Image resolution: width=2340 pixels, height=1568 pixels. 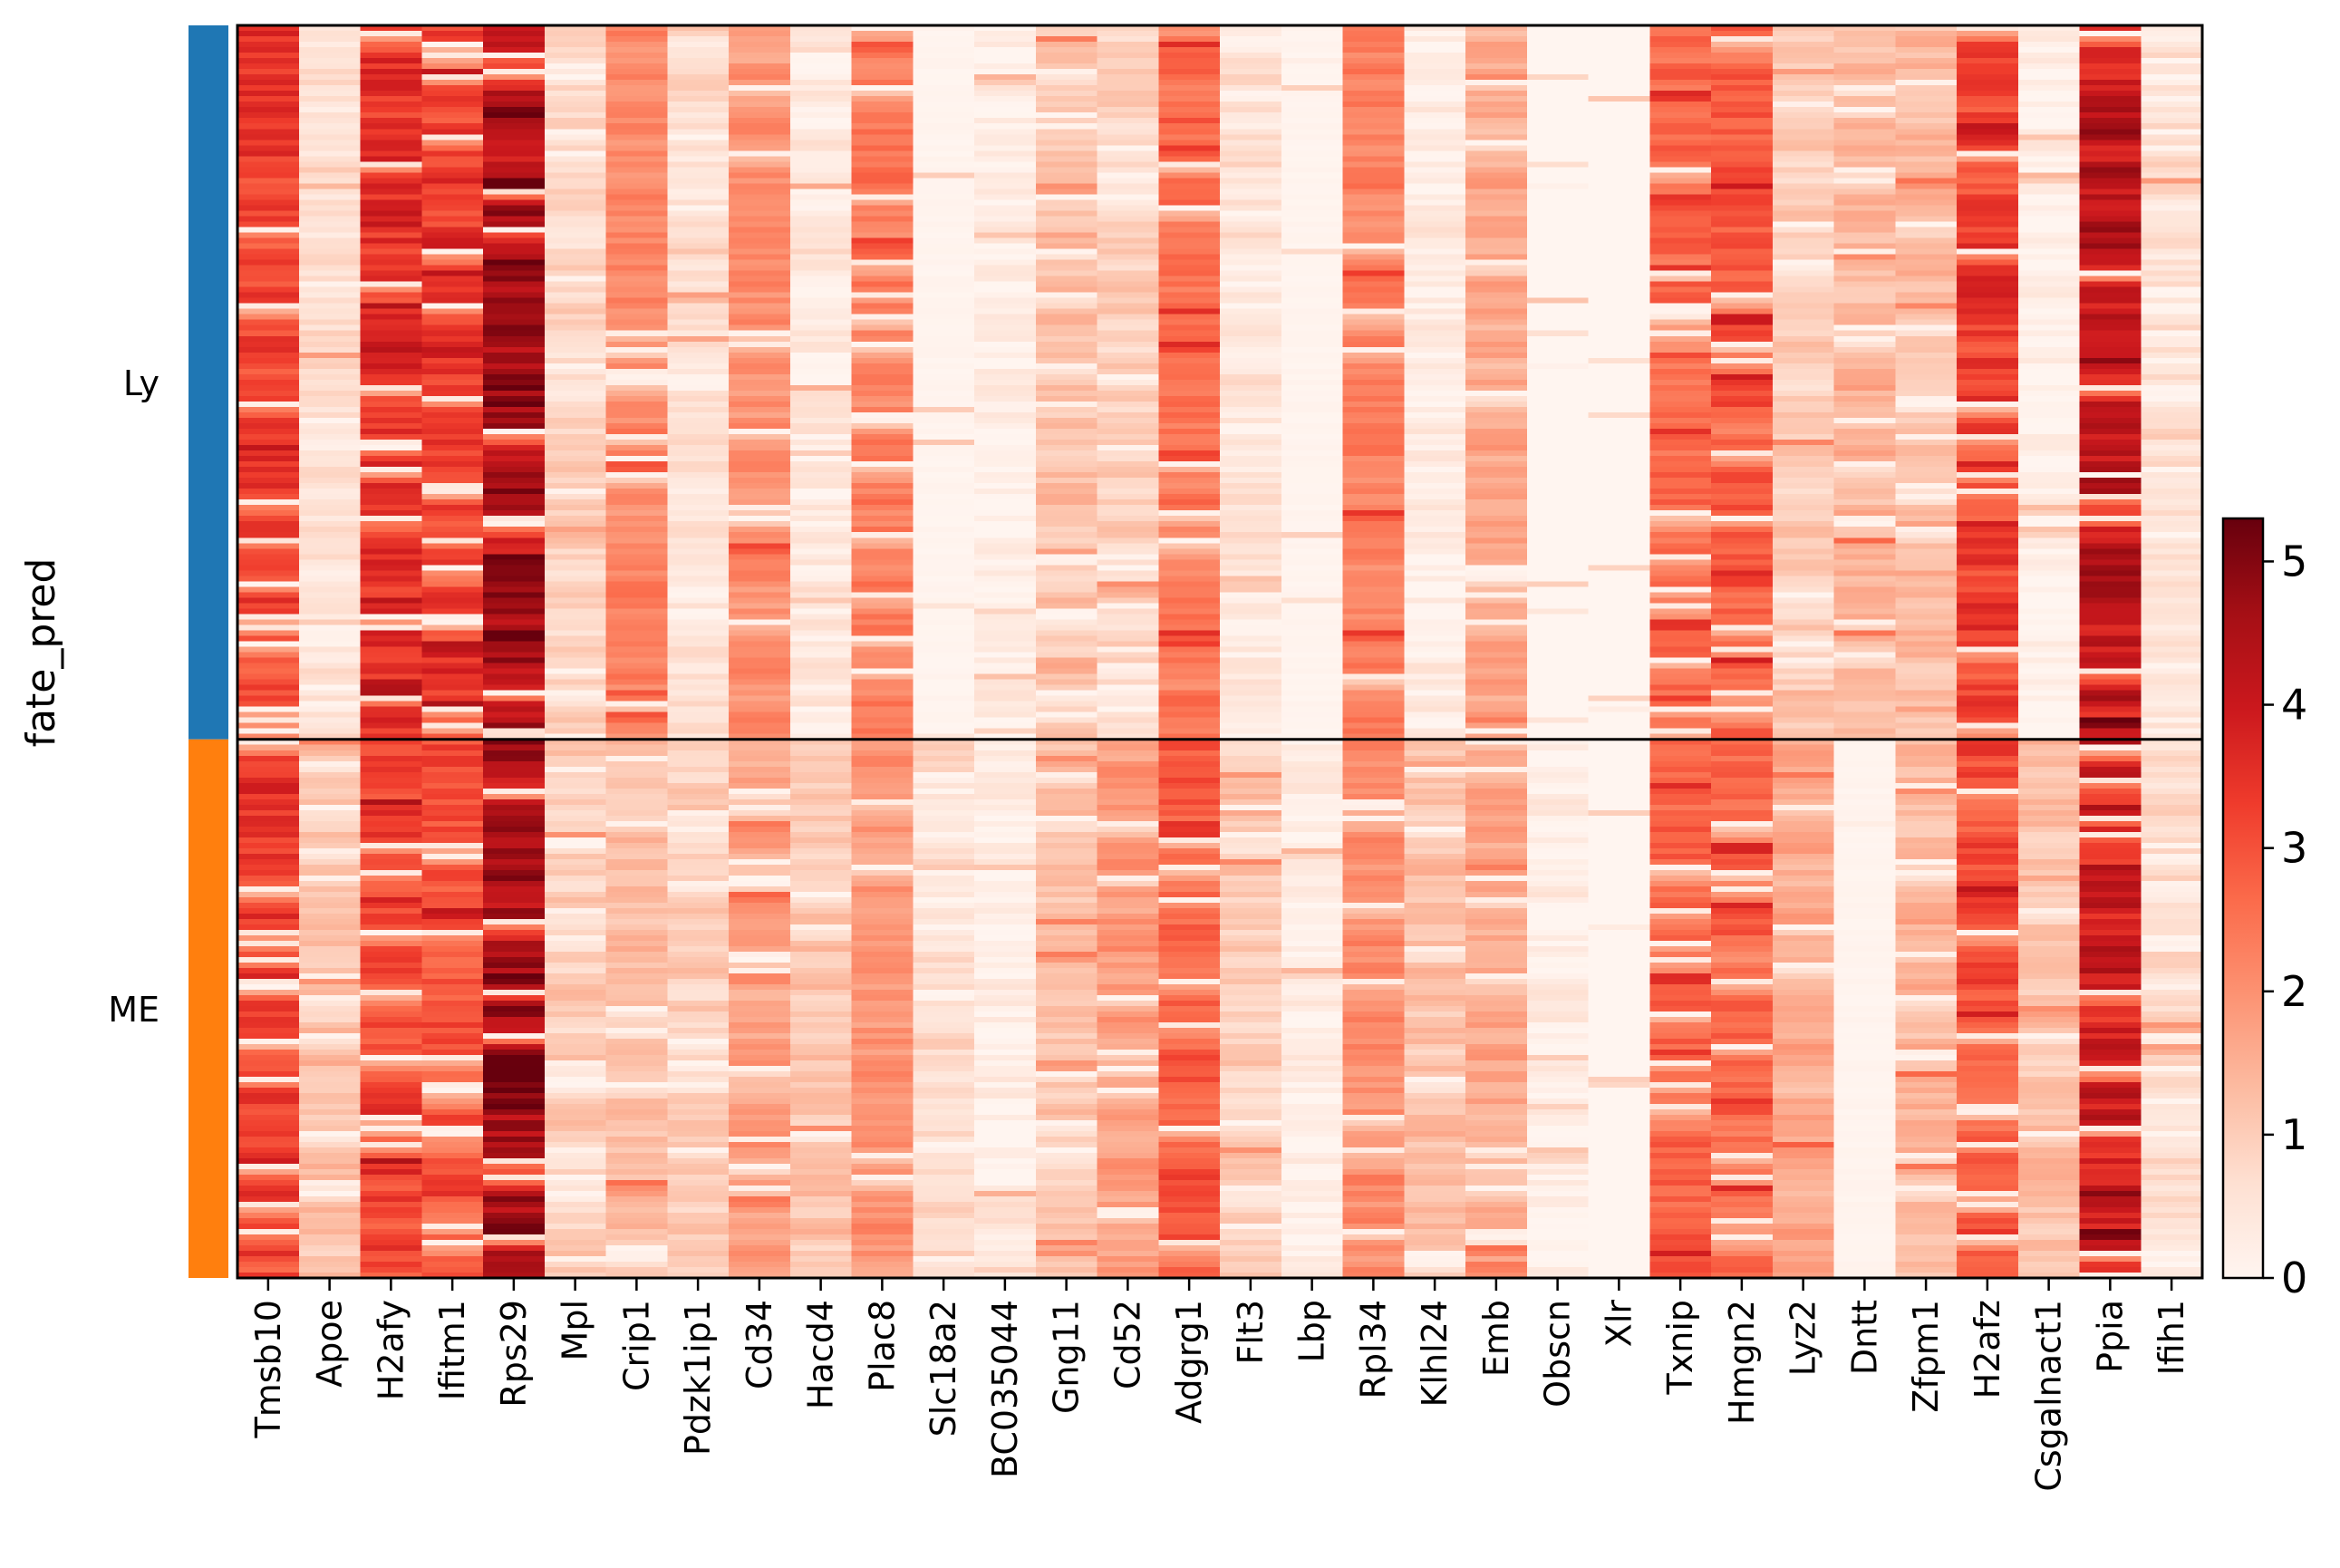 What do you see at coordinates (1373, 382) in the screenshot?
I see `heatmap-column-rpl34-ly` at bounding box center [1373, 382].